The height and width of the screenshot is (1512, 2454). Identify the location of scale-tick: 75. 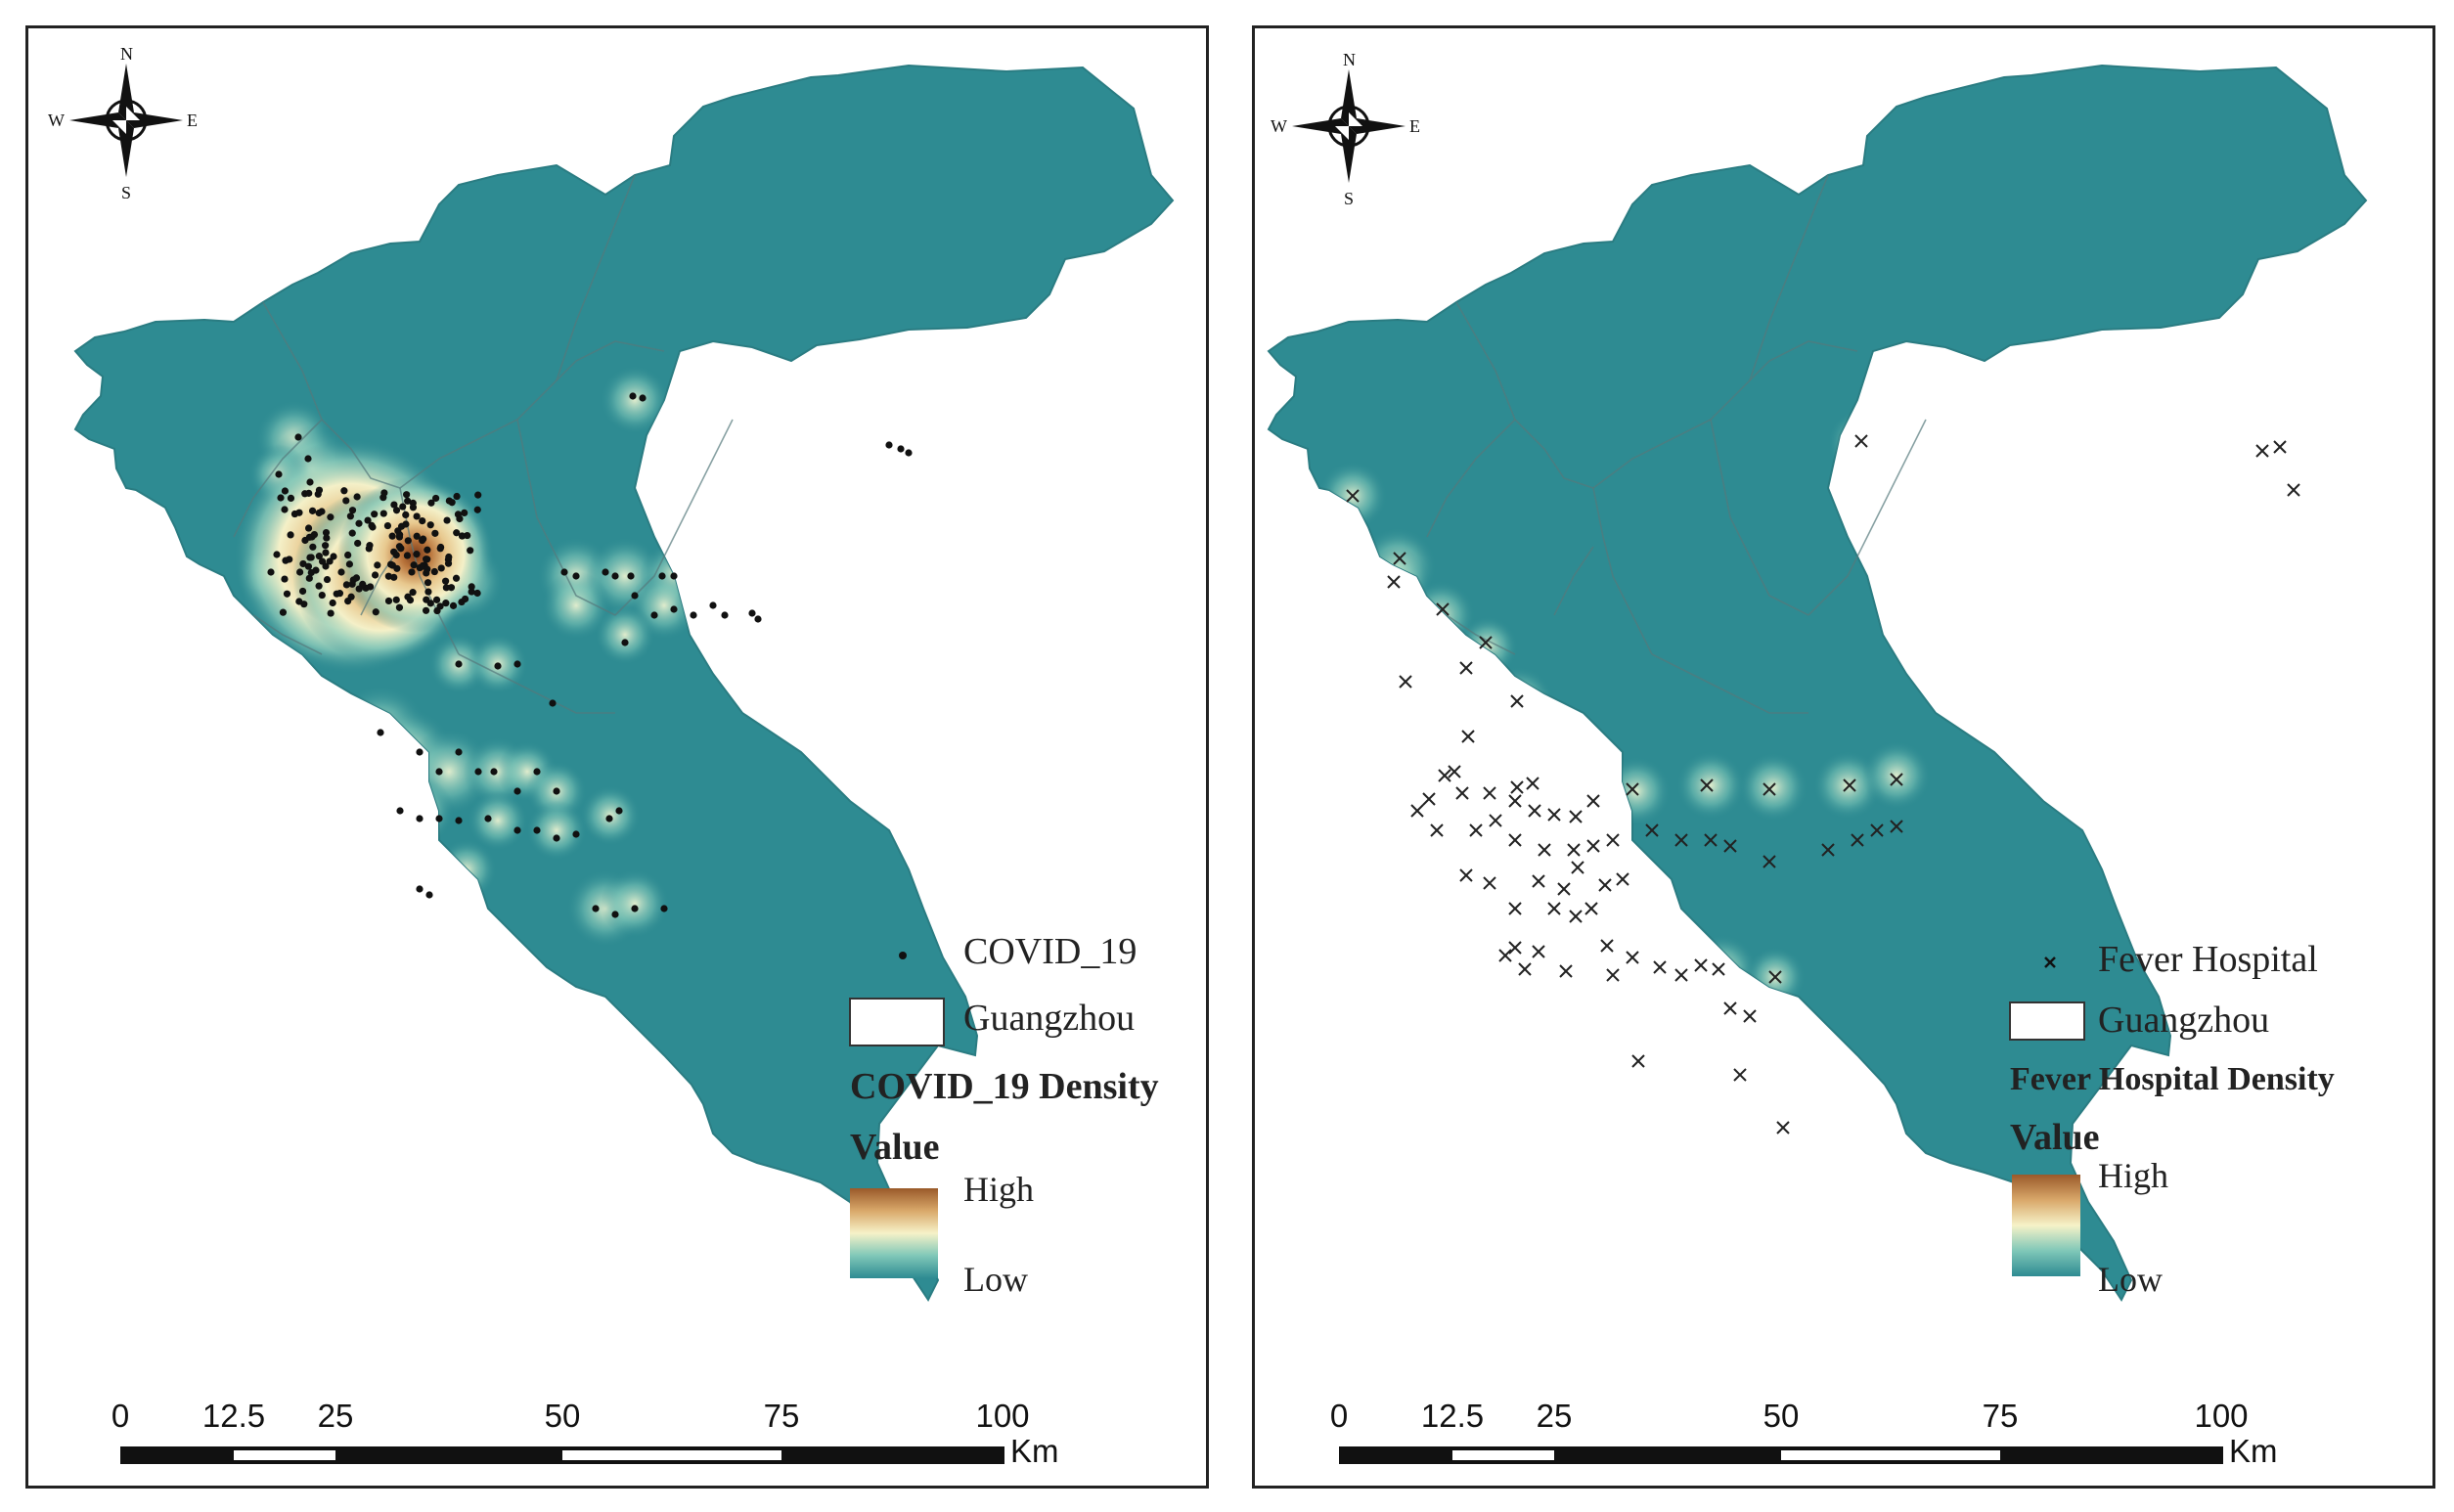
(2001, 1417).